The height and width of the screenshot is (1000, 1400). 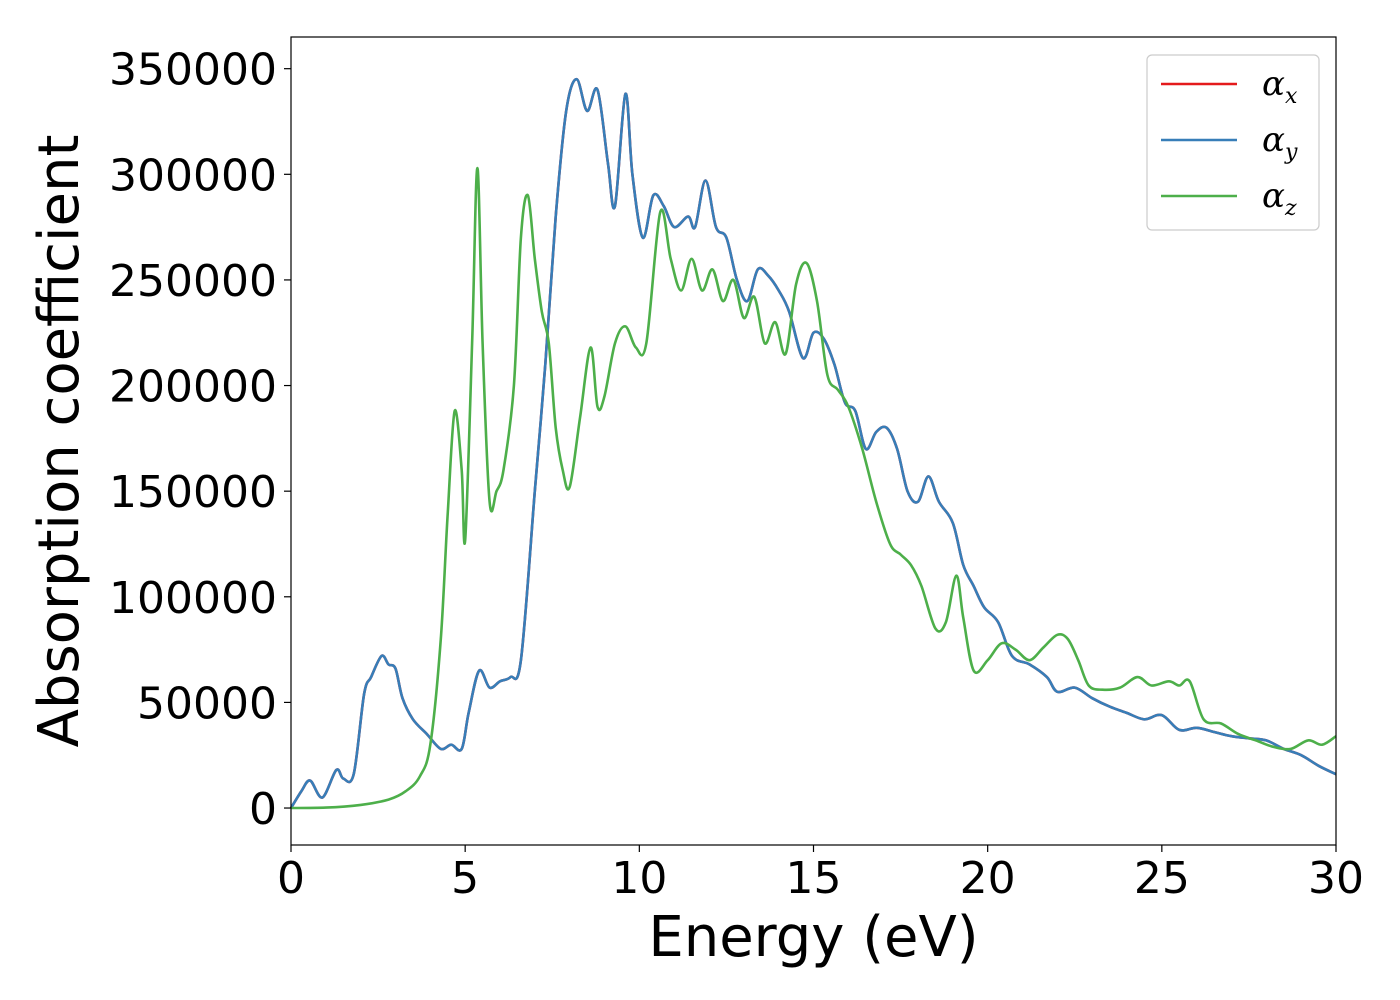 I want to click on x-tick-label: 30, so click(x=1336, y=878).